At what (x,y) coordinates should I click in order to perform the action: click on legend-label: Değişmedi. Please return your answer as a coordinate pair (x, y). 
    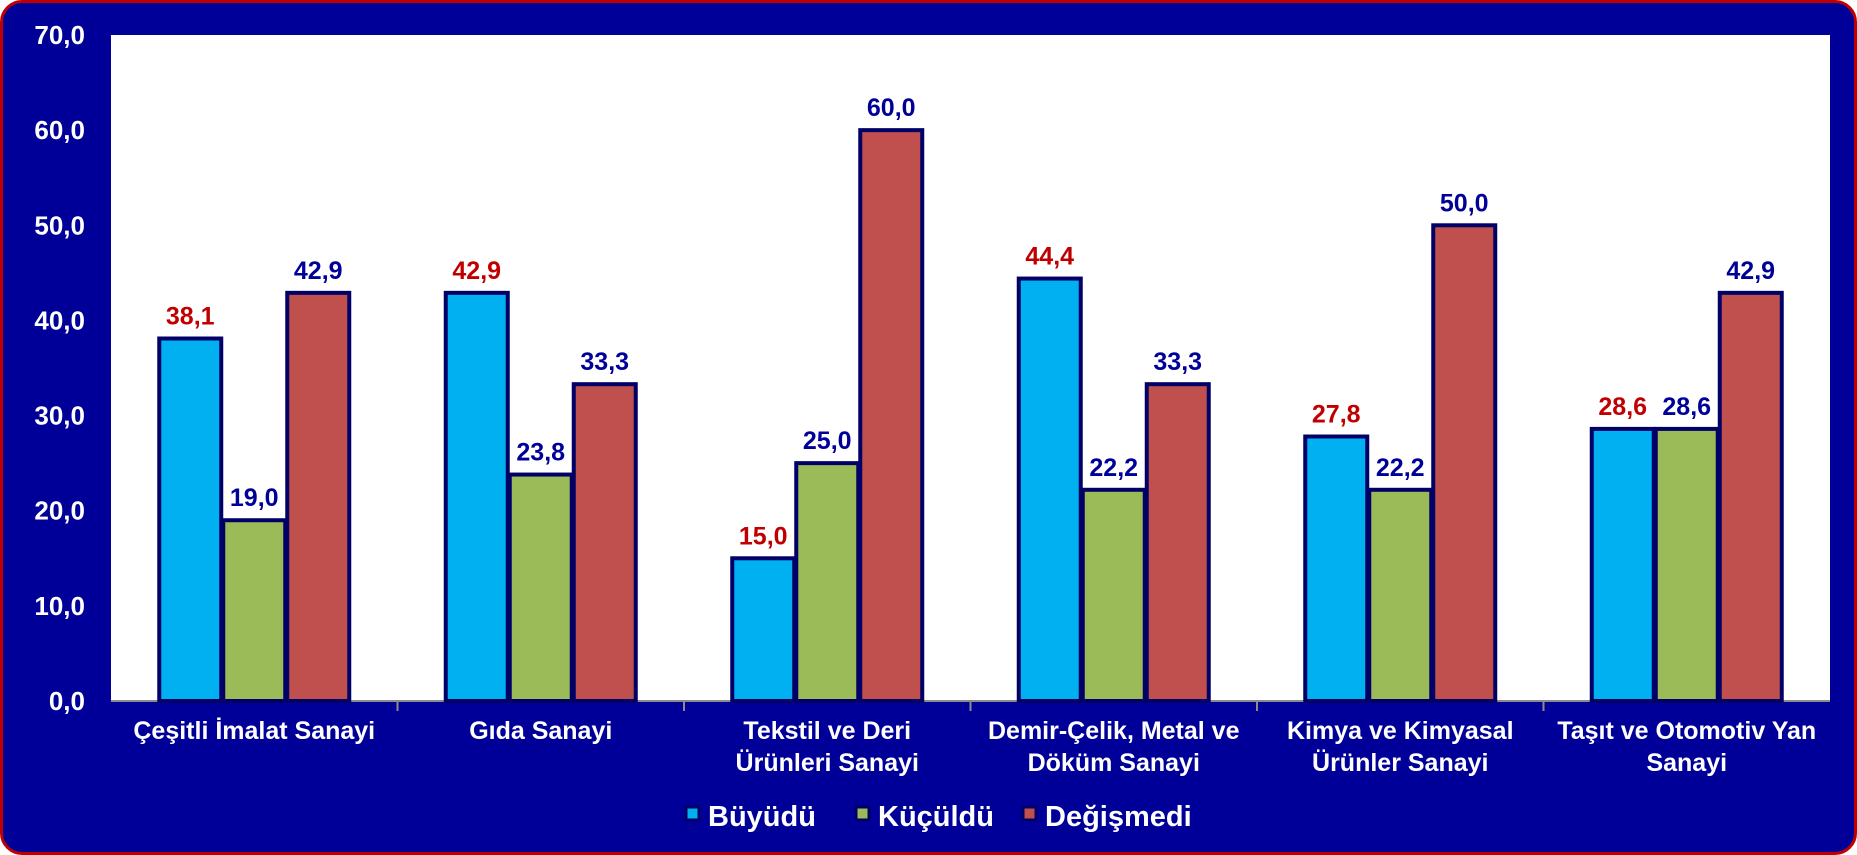
    Looking at the image, I should click on (1118, 817).